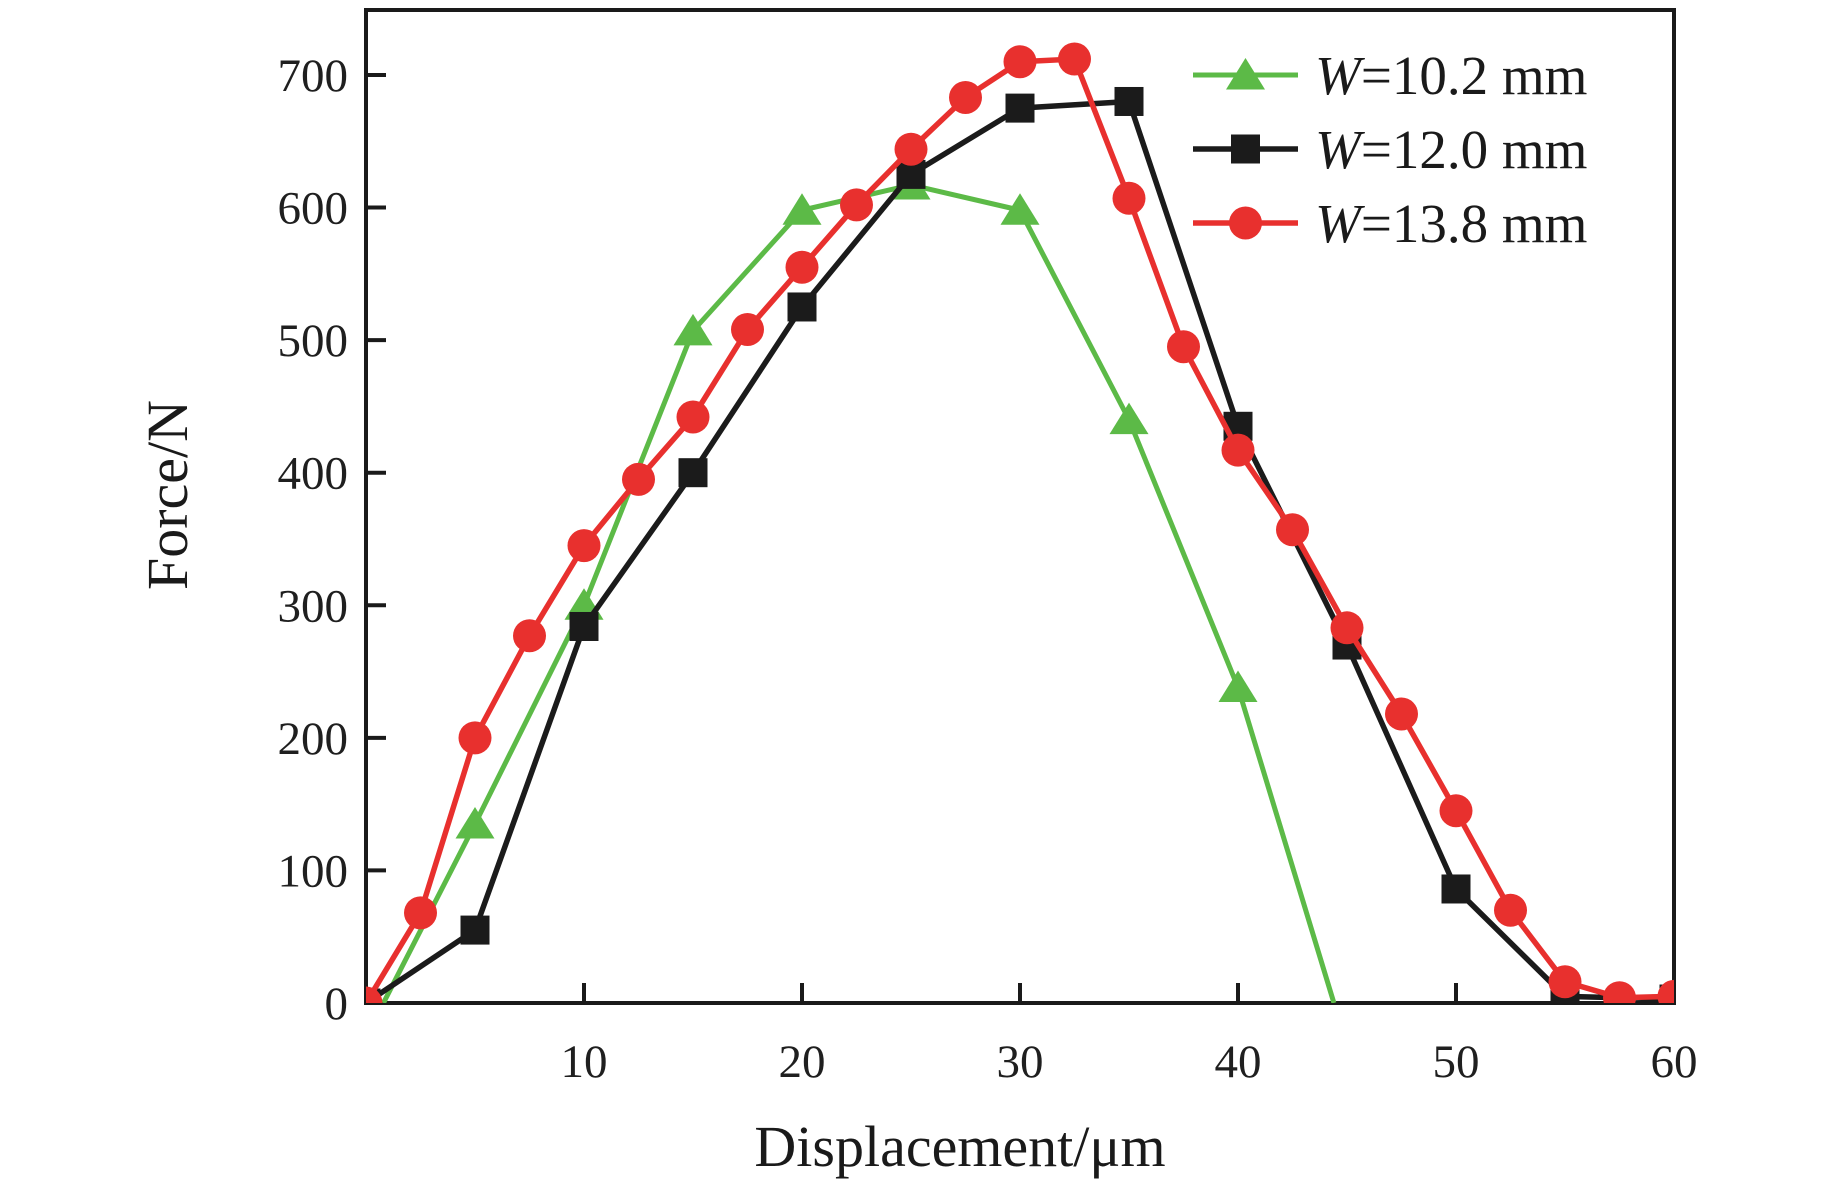 The image size is (1843, 1193). I want to click on x-tick-label: 50, so click(1456, 1062).